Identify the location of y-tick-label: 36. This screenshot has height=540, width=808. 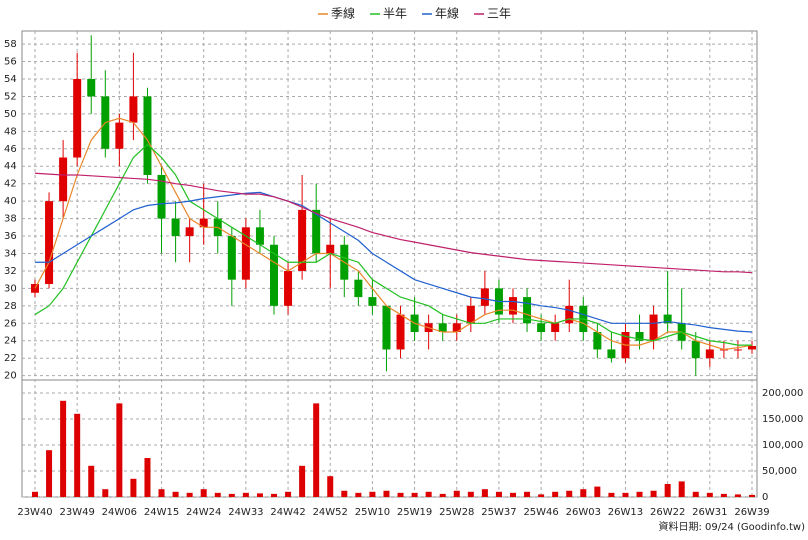
(10, 236).